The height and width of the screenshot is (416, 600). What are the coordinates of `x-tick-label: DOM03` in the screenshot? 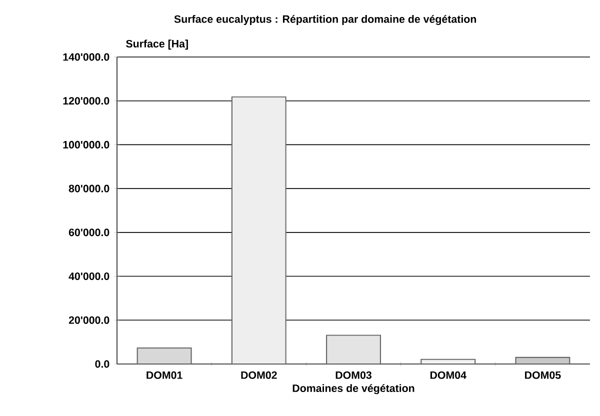 It's located at (354, 375).